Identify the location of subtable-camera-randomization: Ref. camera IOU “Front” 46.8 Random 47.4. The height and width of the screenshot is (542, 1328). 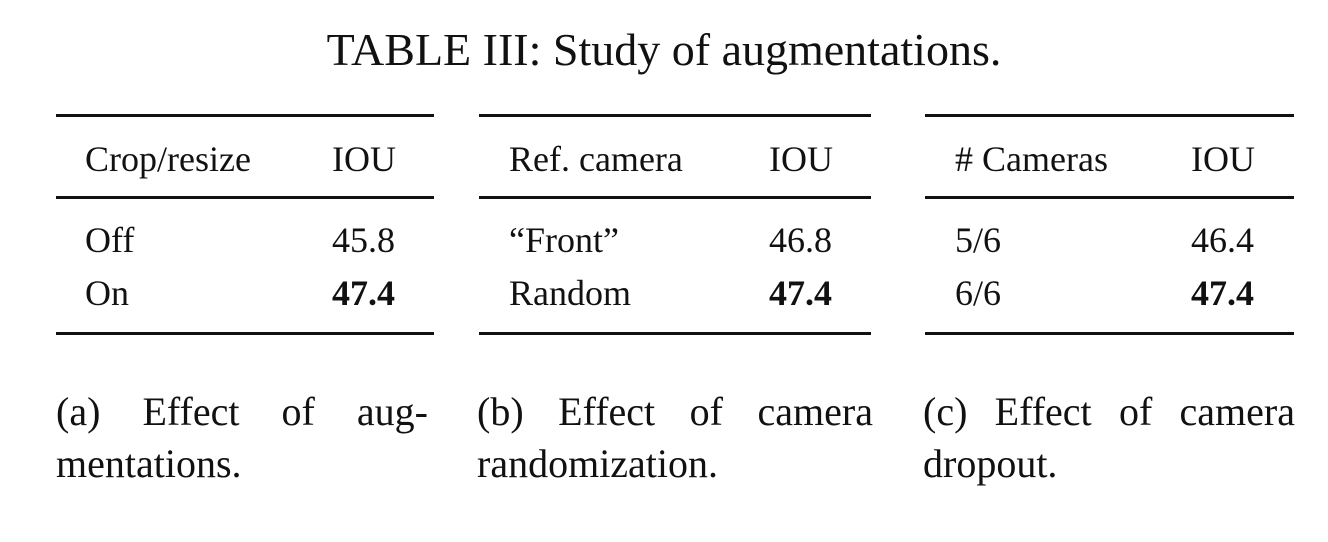
(675, 224).